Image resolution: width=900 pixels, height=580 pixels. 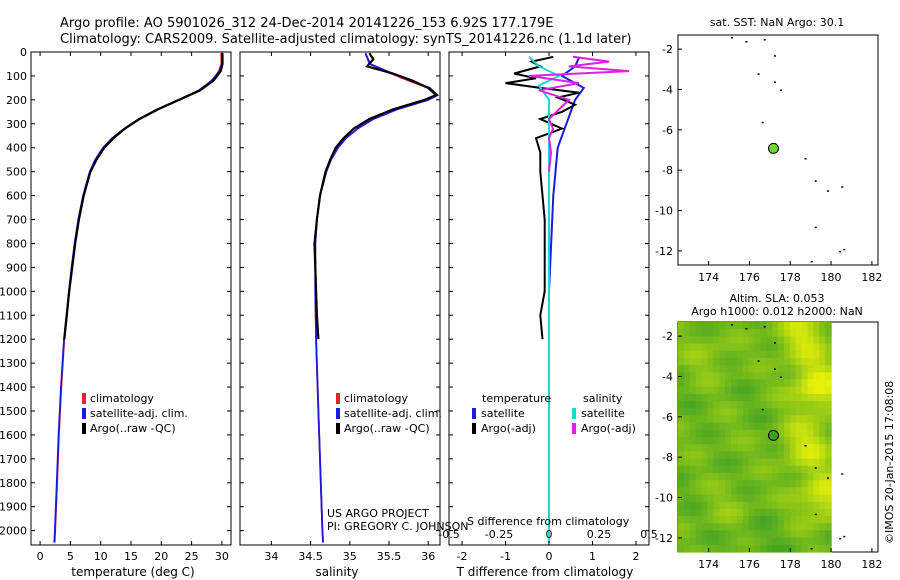 I want to click on depth-tick-label: 1200, so click(x=13, y=339).